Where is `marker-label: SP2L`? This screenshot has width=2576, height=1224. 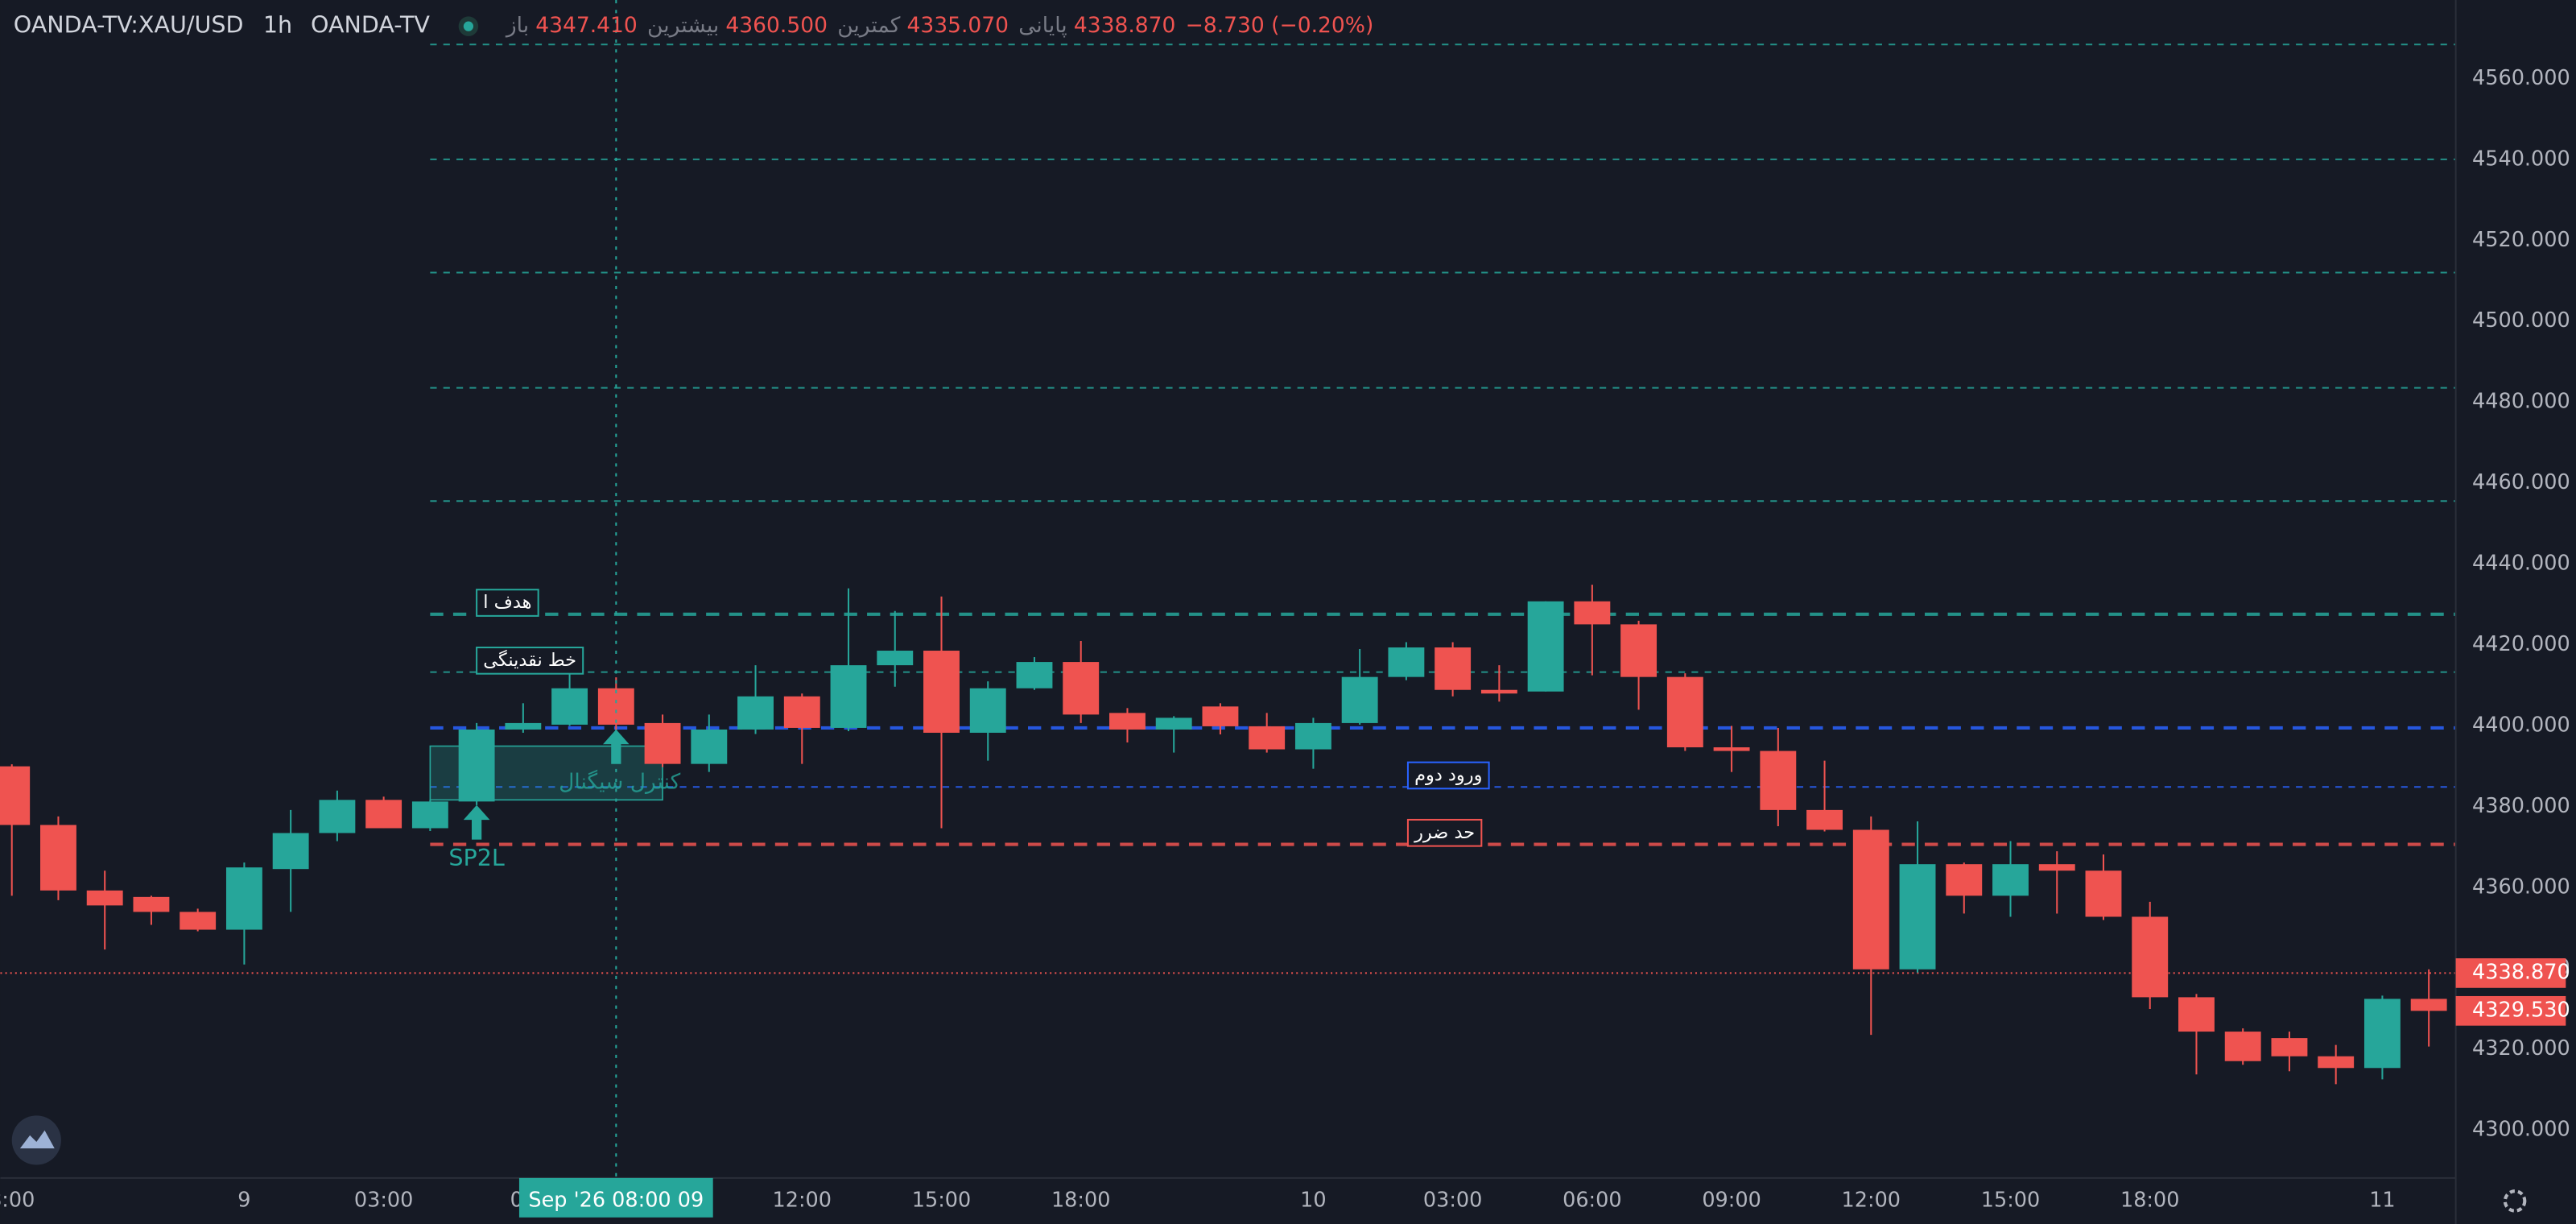 marker-label: SP2L is located at coordinates (476, 857).